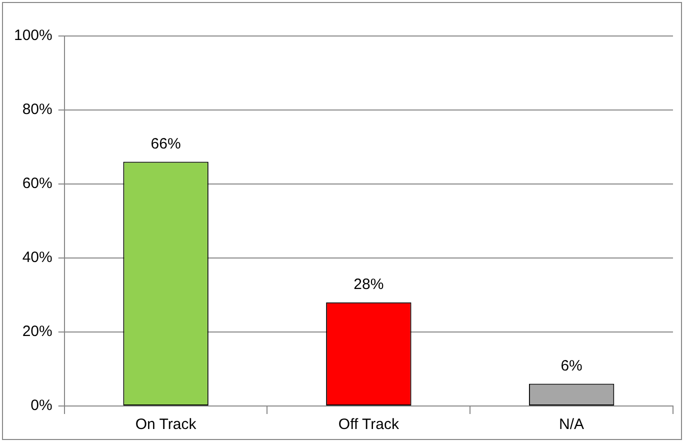 This screenshot has width=684, height=442. I want to click on y-tick-label: 100%, so click(33, 35).